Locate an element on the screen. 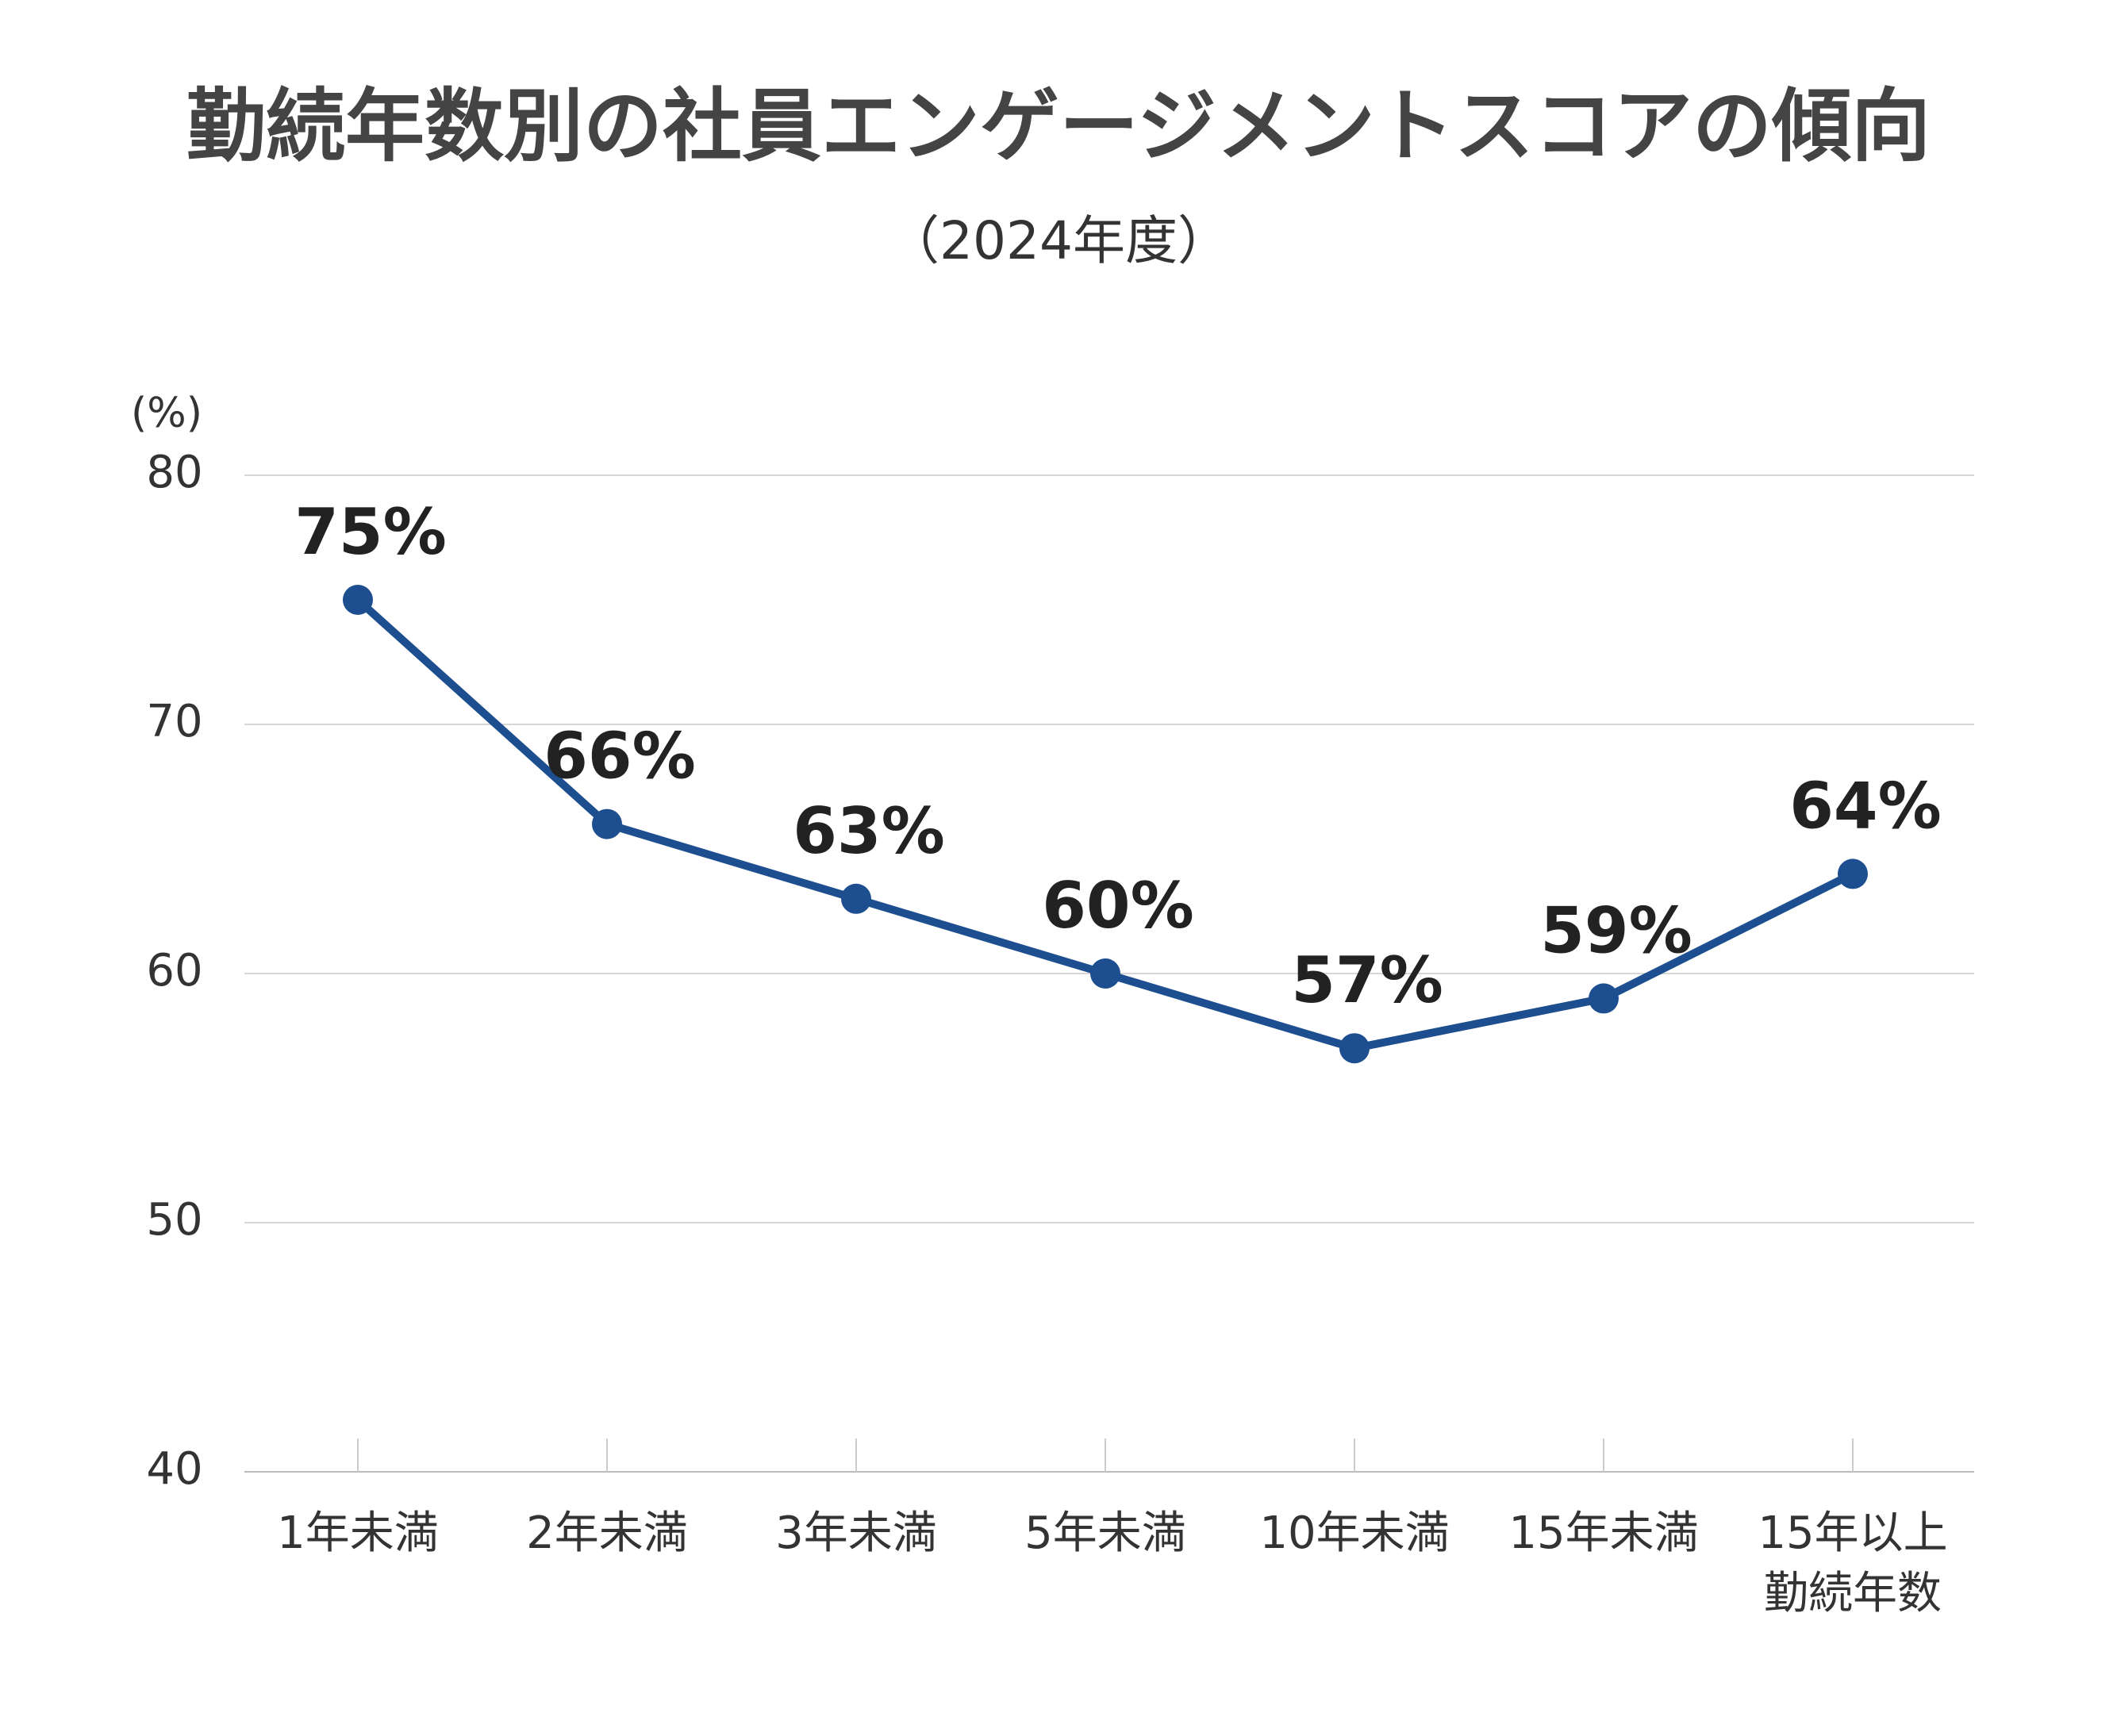  x-tick-label: 3年未満 is located at coordinates (856, 1533).